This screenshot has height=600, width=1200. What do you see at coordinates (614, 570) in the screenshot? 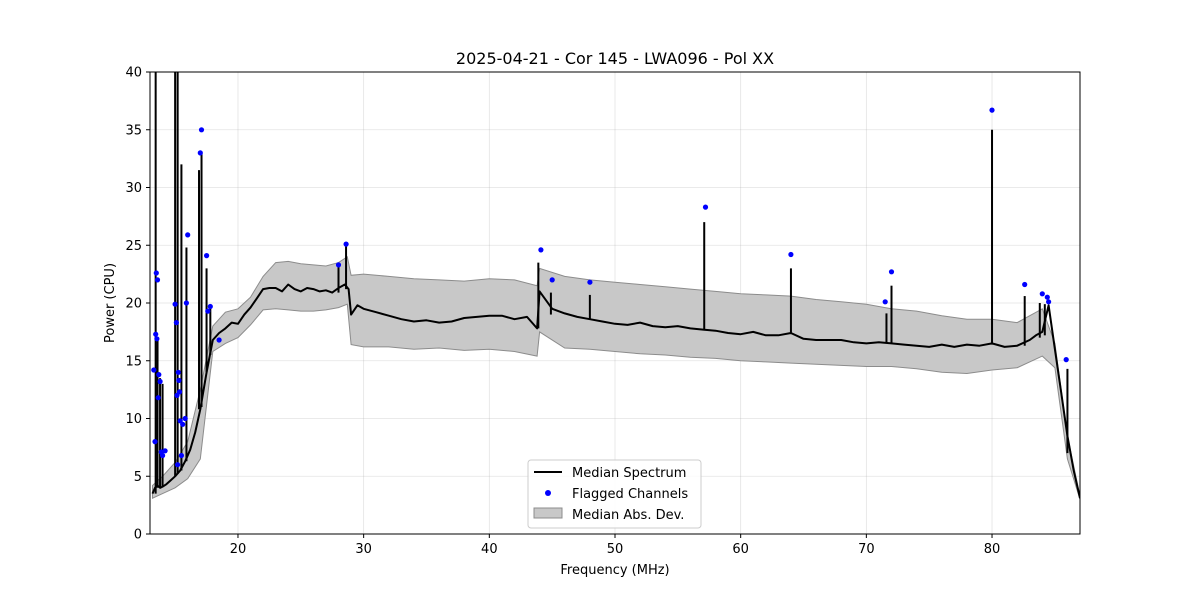
I see `x-axis-label: Frequency (MHz)` at bounding box center [614, 570].